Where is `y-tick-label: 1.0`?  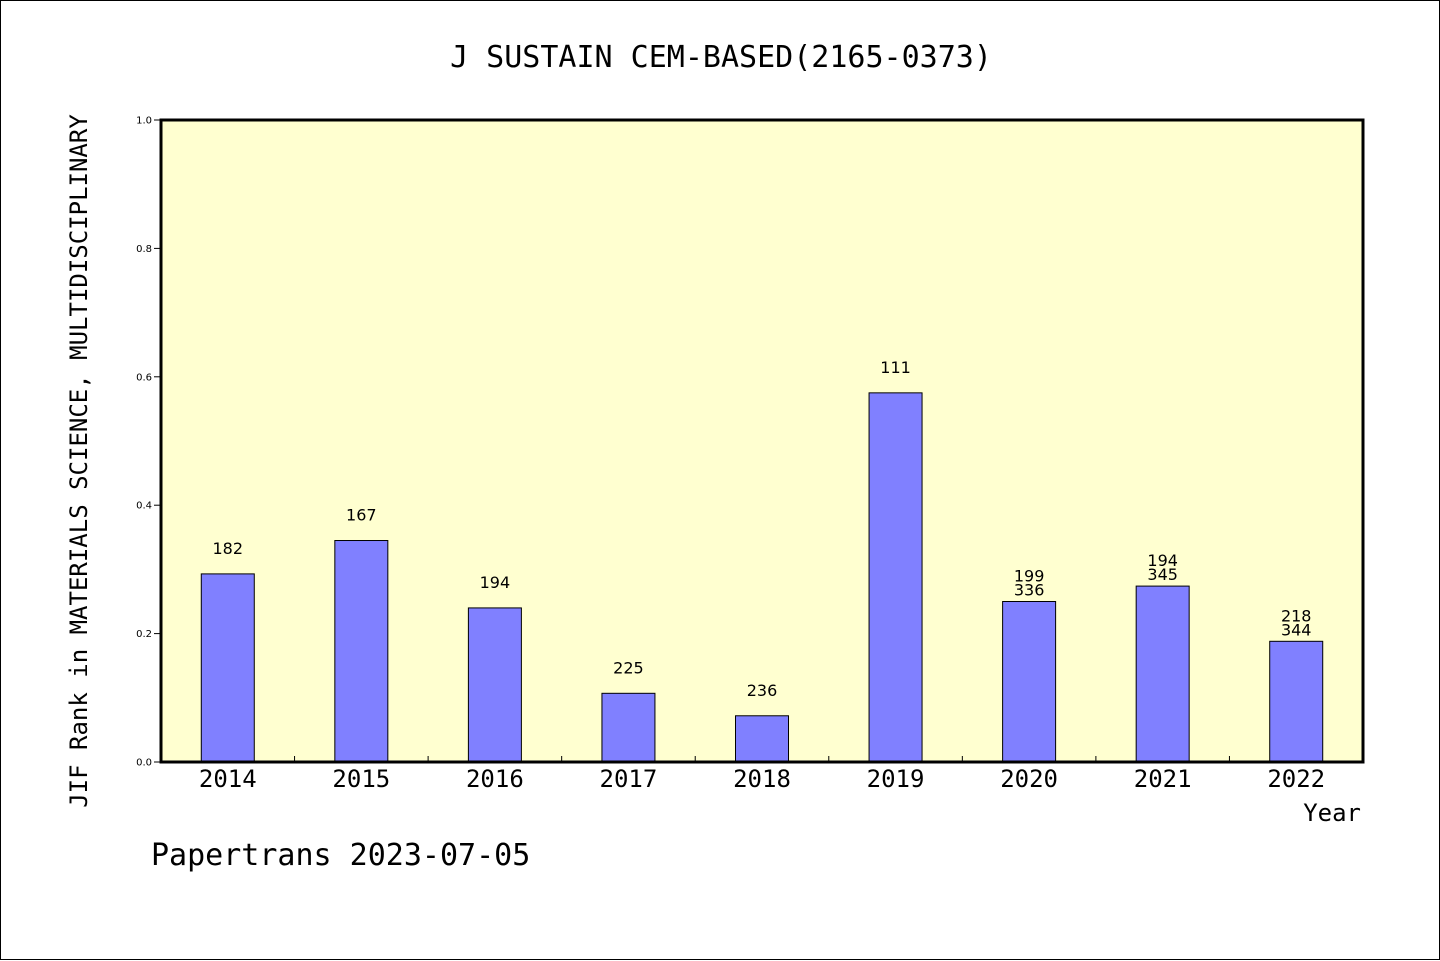
y-tick-label: 1.0 is located at coordinates (144, 121).